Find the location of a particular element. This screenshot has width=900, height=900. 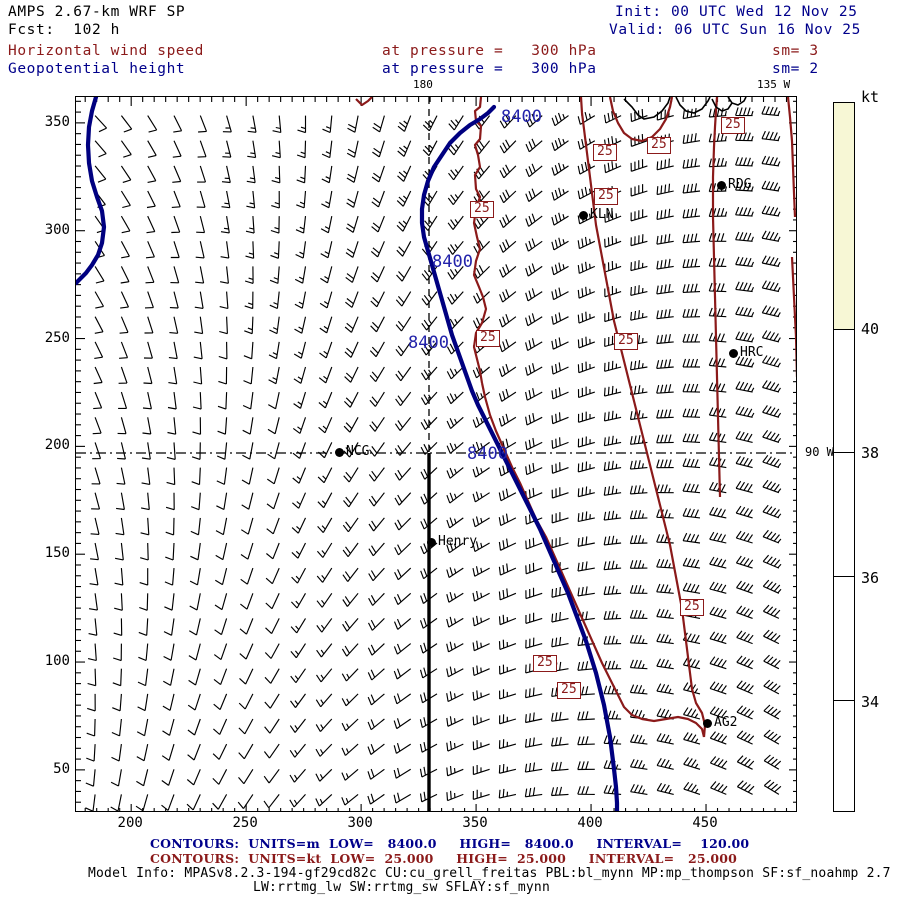

station-label: AG2 is located at coordinates (726, 722).